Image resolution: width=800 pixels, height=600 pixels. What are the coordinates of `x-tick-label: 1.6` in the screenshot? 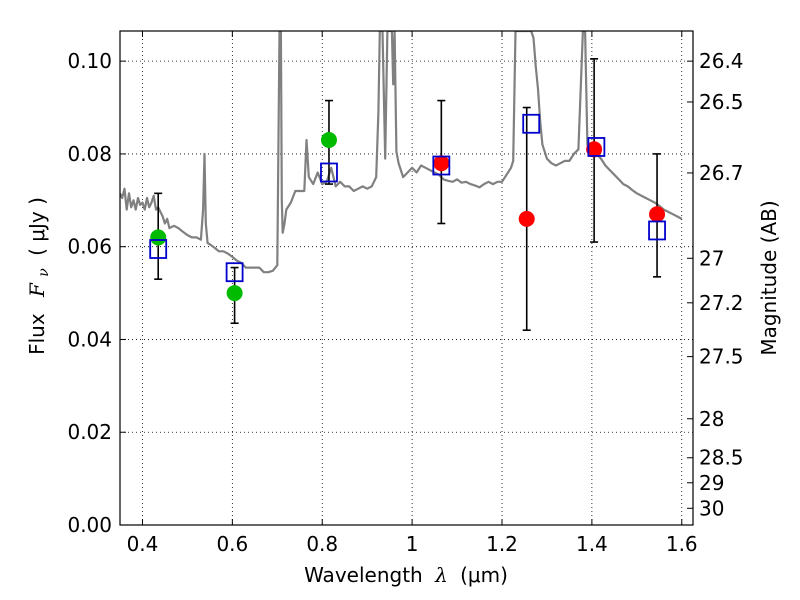 It's located at (682, 544).